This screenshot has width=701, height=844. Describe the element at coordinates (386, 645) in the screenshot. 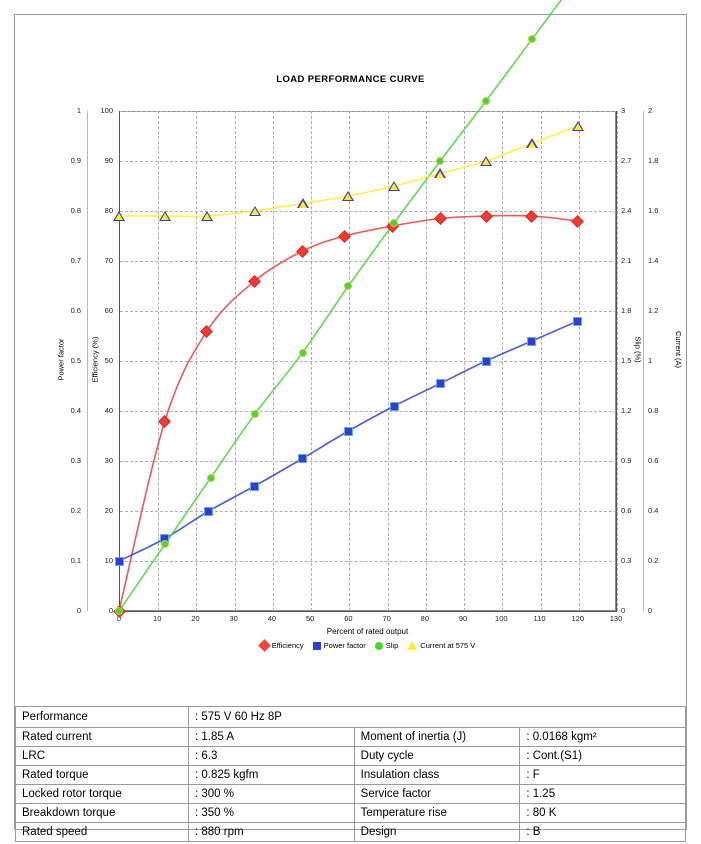

I see `legend-item-slip: Slip` at that location.